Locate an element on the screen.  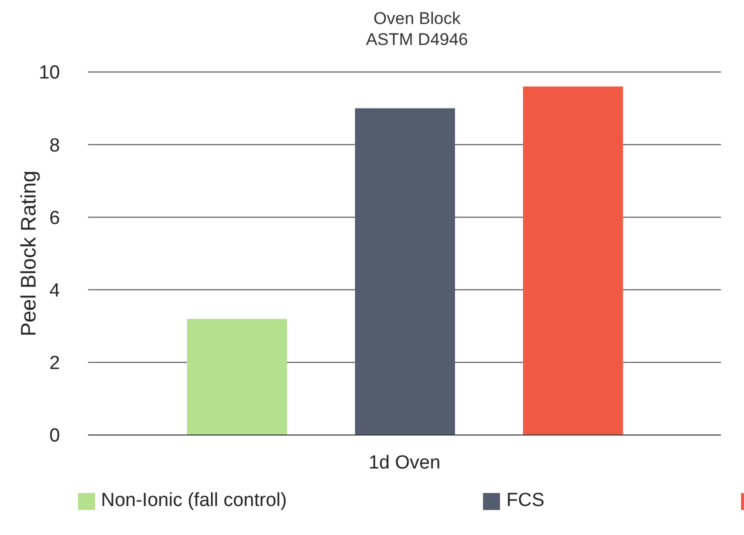
y-axis-title: Peel Block Rating is located at coordinates (28, 253).